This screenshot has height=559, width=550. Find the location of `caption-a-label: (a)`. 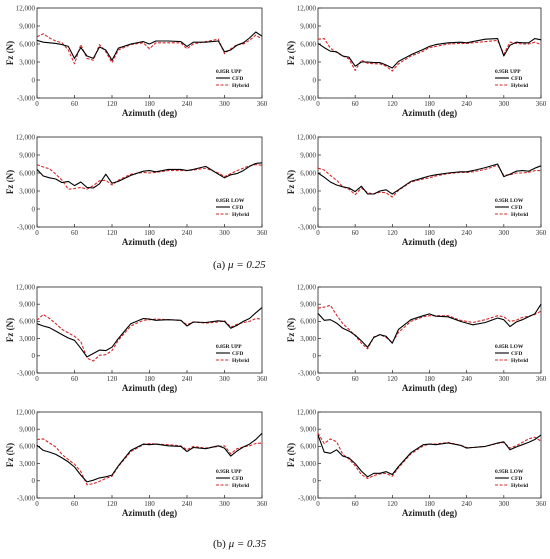

caption-a-label: (a) is located at coordinates (219, 265).